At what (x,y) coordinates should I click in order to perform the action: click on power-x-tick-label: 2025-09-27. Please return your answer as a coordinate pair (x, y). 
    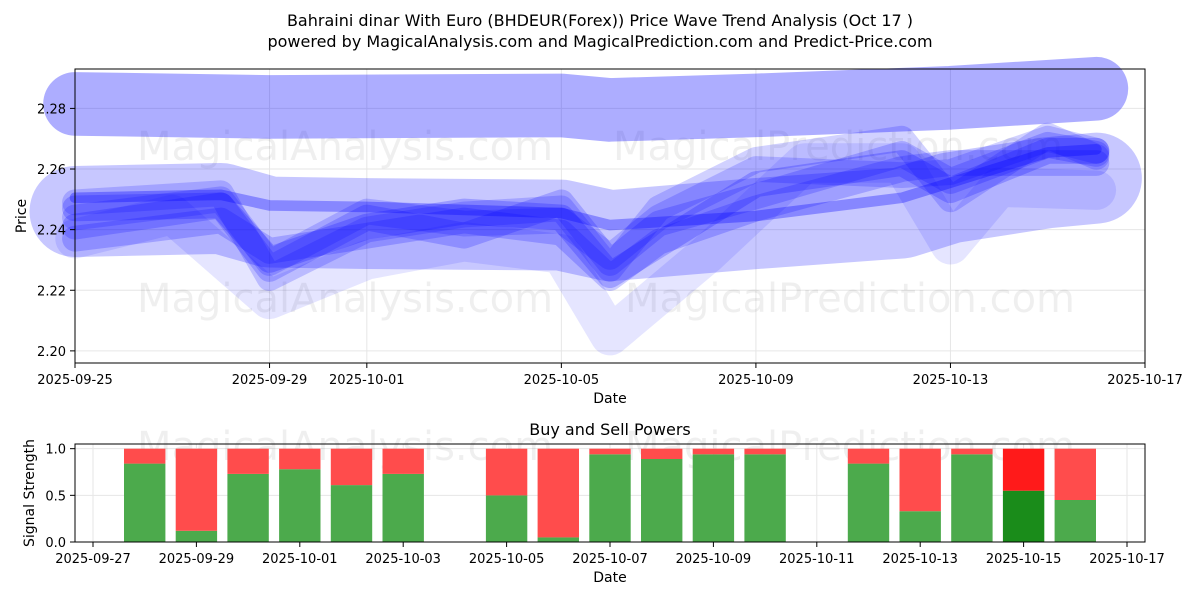
    Looking at the image, I should click on (93, 559).